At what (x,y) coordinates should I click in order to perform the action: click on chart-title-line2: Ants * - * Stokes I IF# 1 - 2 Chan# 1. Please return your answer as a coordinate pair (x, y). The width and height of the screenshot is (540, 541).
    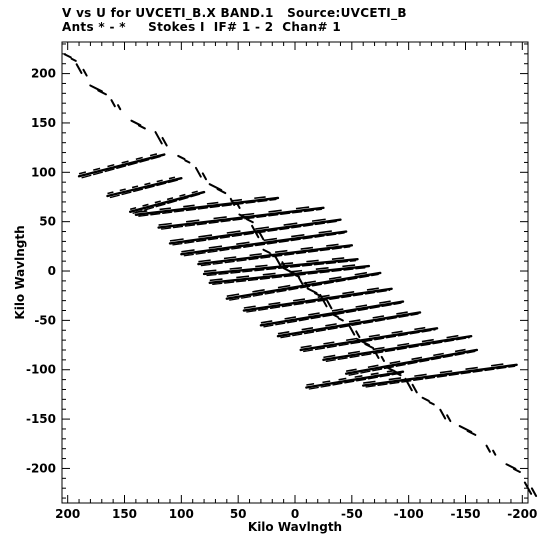
    Looking at the image, I should click on (201, 27).